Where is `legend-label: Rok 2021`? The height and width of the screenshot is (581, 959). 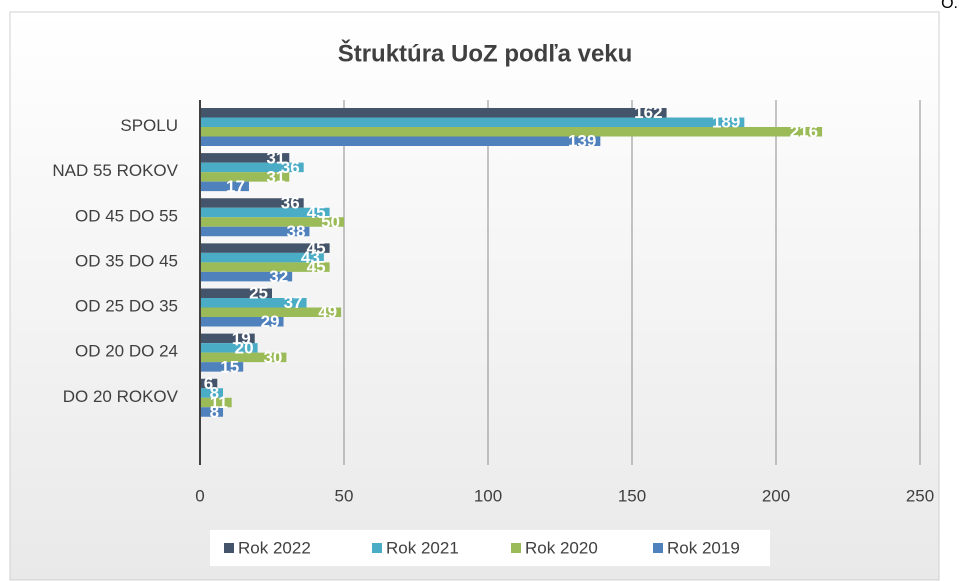
legend-label: Rok 2021 is located at coordinates (422, 547).